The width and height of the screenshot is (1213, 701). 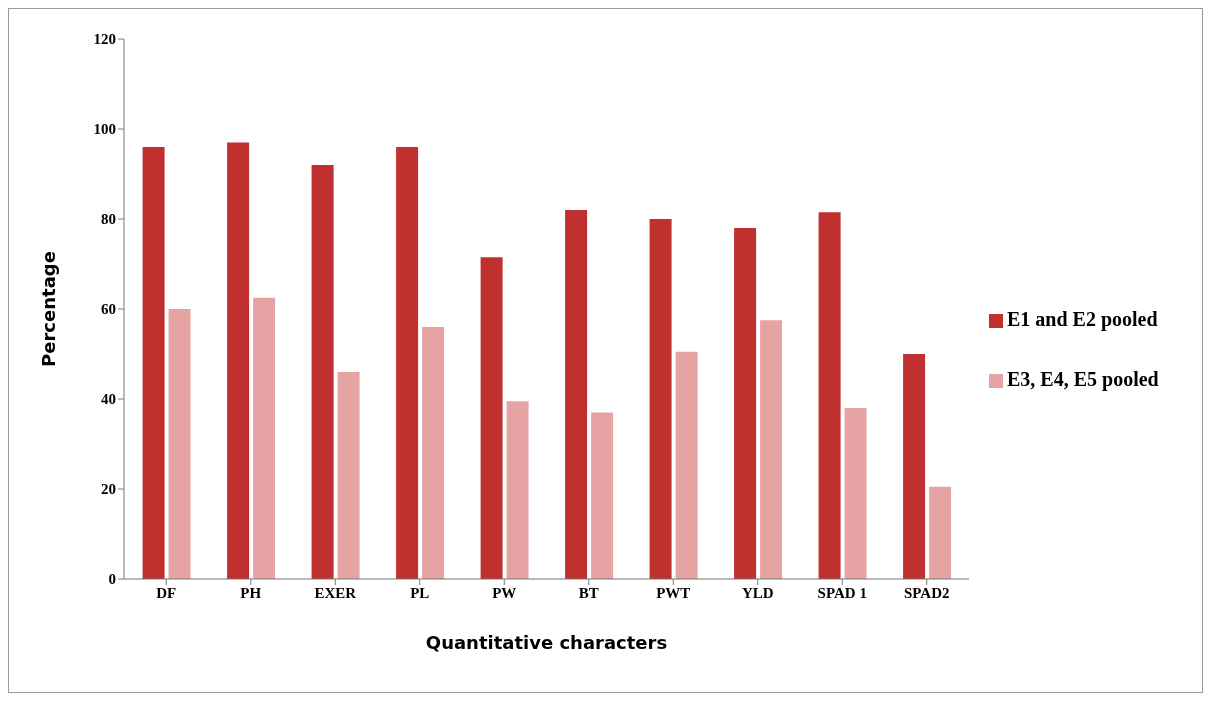 What do you see at coordinates (673, 592) in the screenshot?
I see `x-tick-label: PWT` at bounding box center [673, 592].